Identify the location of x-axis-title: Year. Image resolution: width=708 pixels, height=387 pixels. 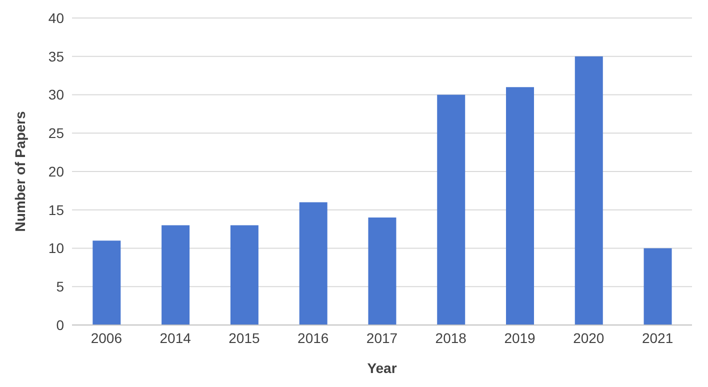
(382, 368).